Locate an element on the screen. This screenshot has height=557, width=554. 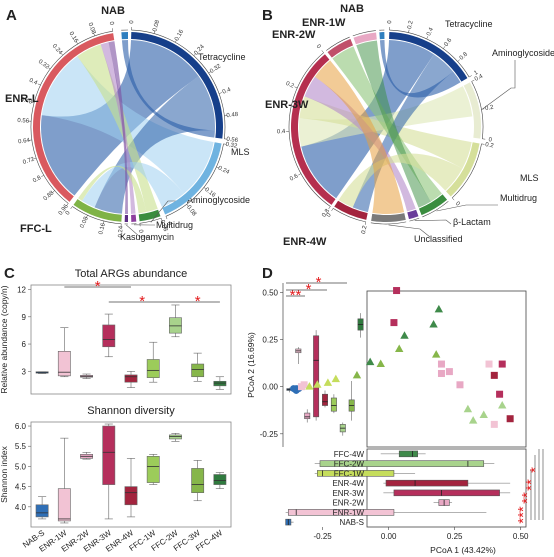
chord-label-multidrug: Multidrug is located at coordinates (518, 198).